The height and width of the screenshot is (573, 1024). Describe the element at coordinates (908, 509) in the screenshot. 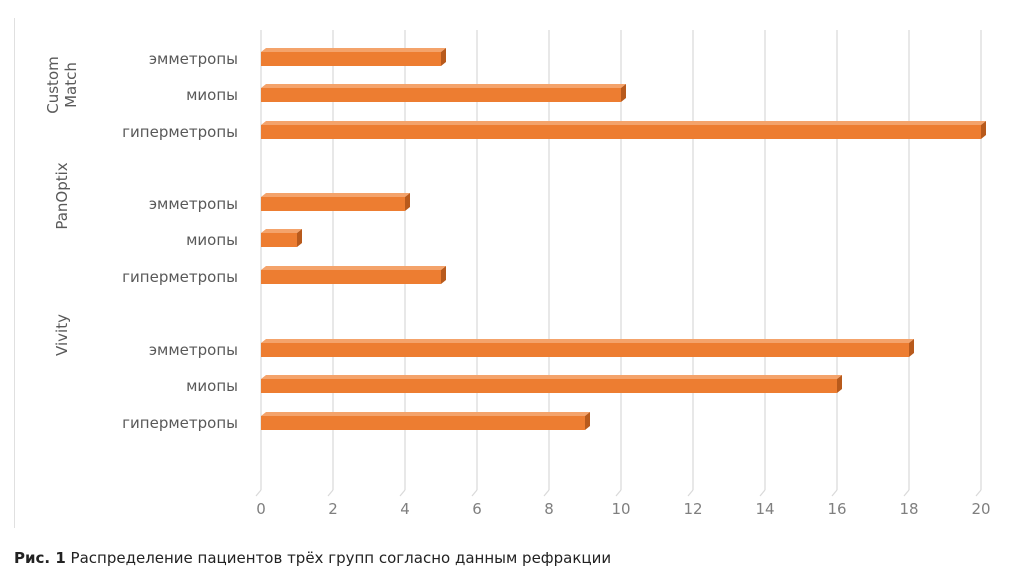

I see `x-tick-label: 18` at that location.